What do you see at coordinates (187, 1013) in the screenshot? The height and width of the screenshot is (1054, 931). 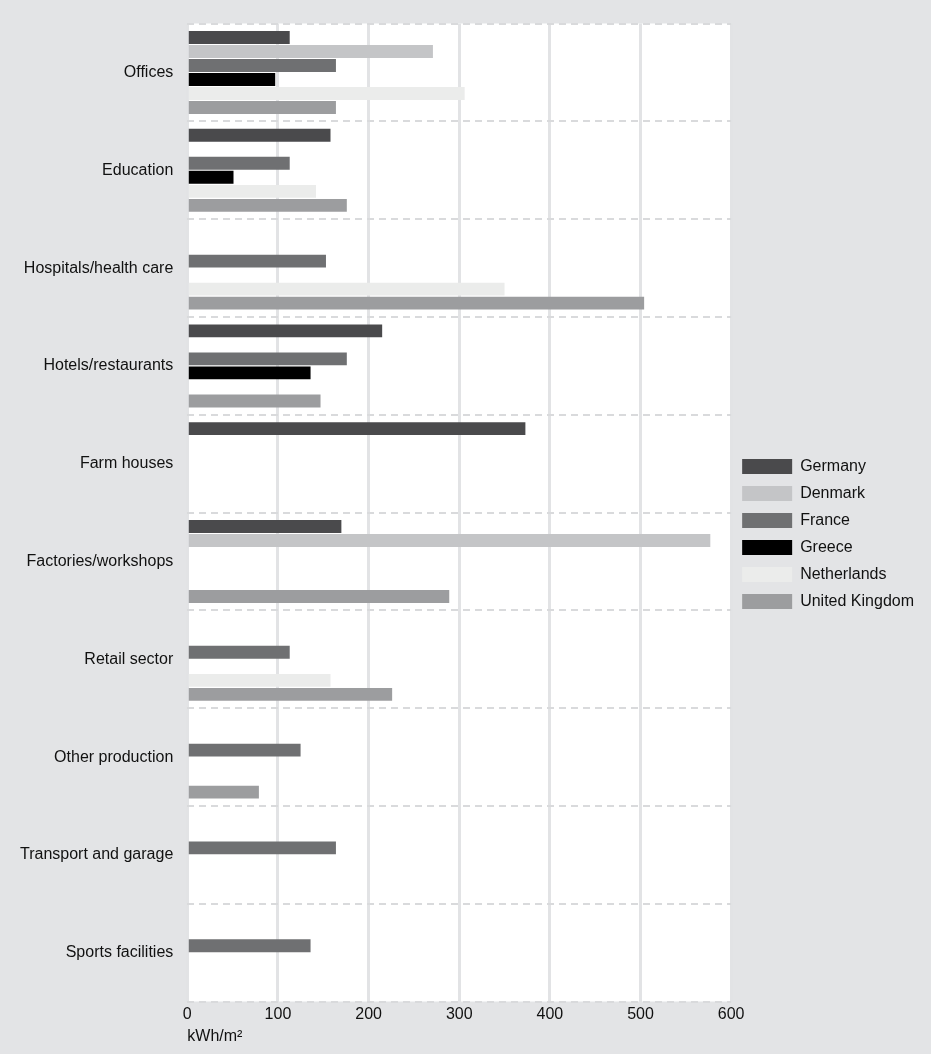 I see `x-tick-label: 0` at bounding box center [187, 1013].